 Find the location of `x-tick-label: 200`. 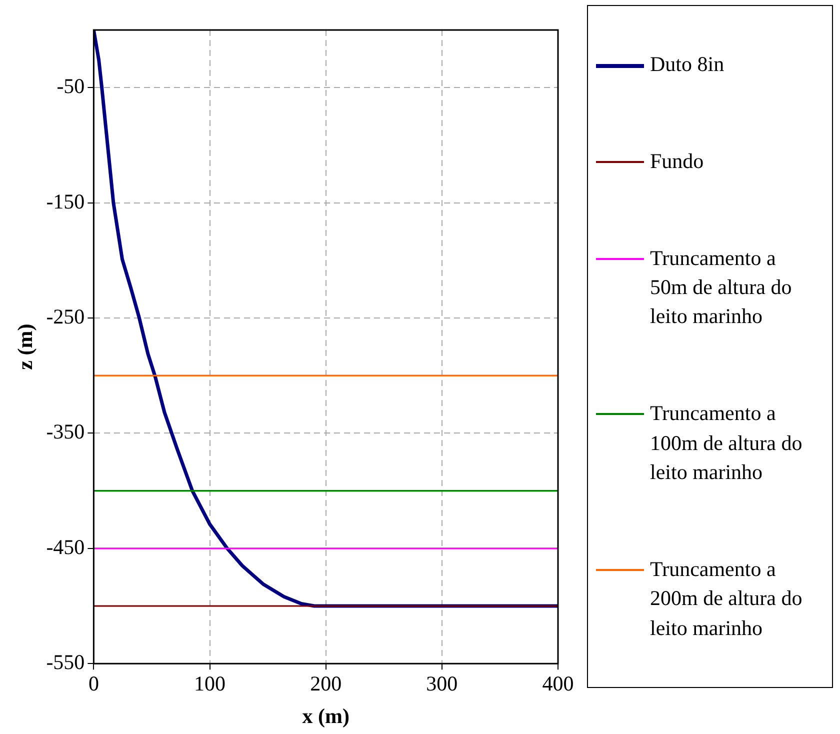

x-tick-label: 200 is located at coordinates (326, 684).